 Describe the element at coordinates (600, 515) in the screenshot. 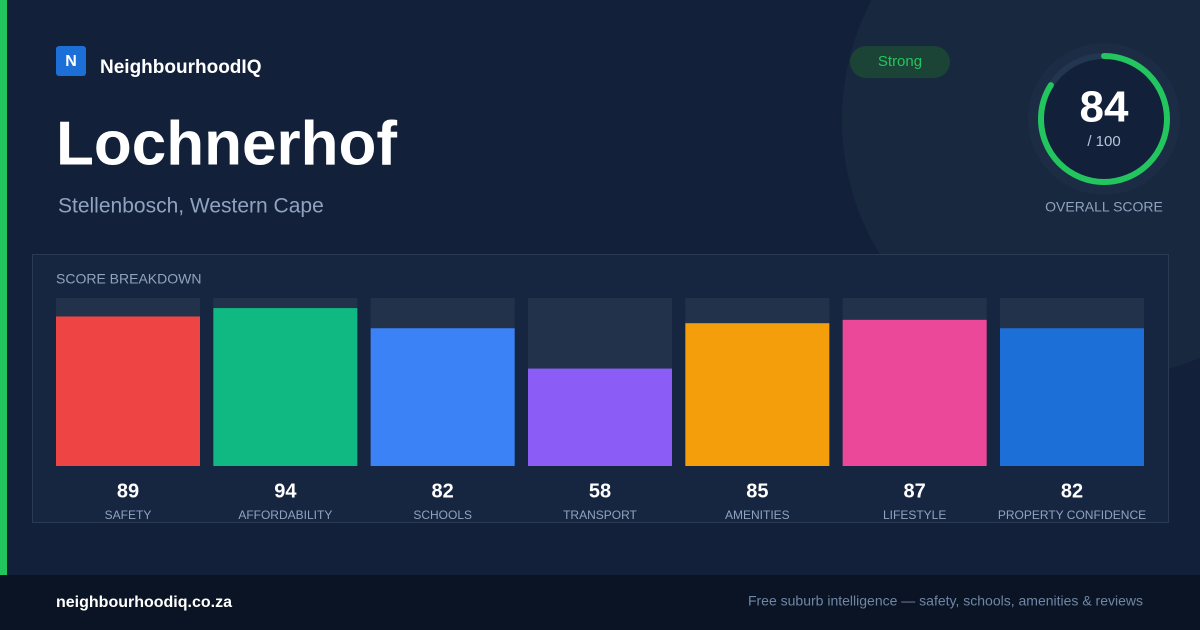

I see `category-label: TRANSPORT` at that location.